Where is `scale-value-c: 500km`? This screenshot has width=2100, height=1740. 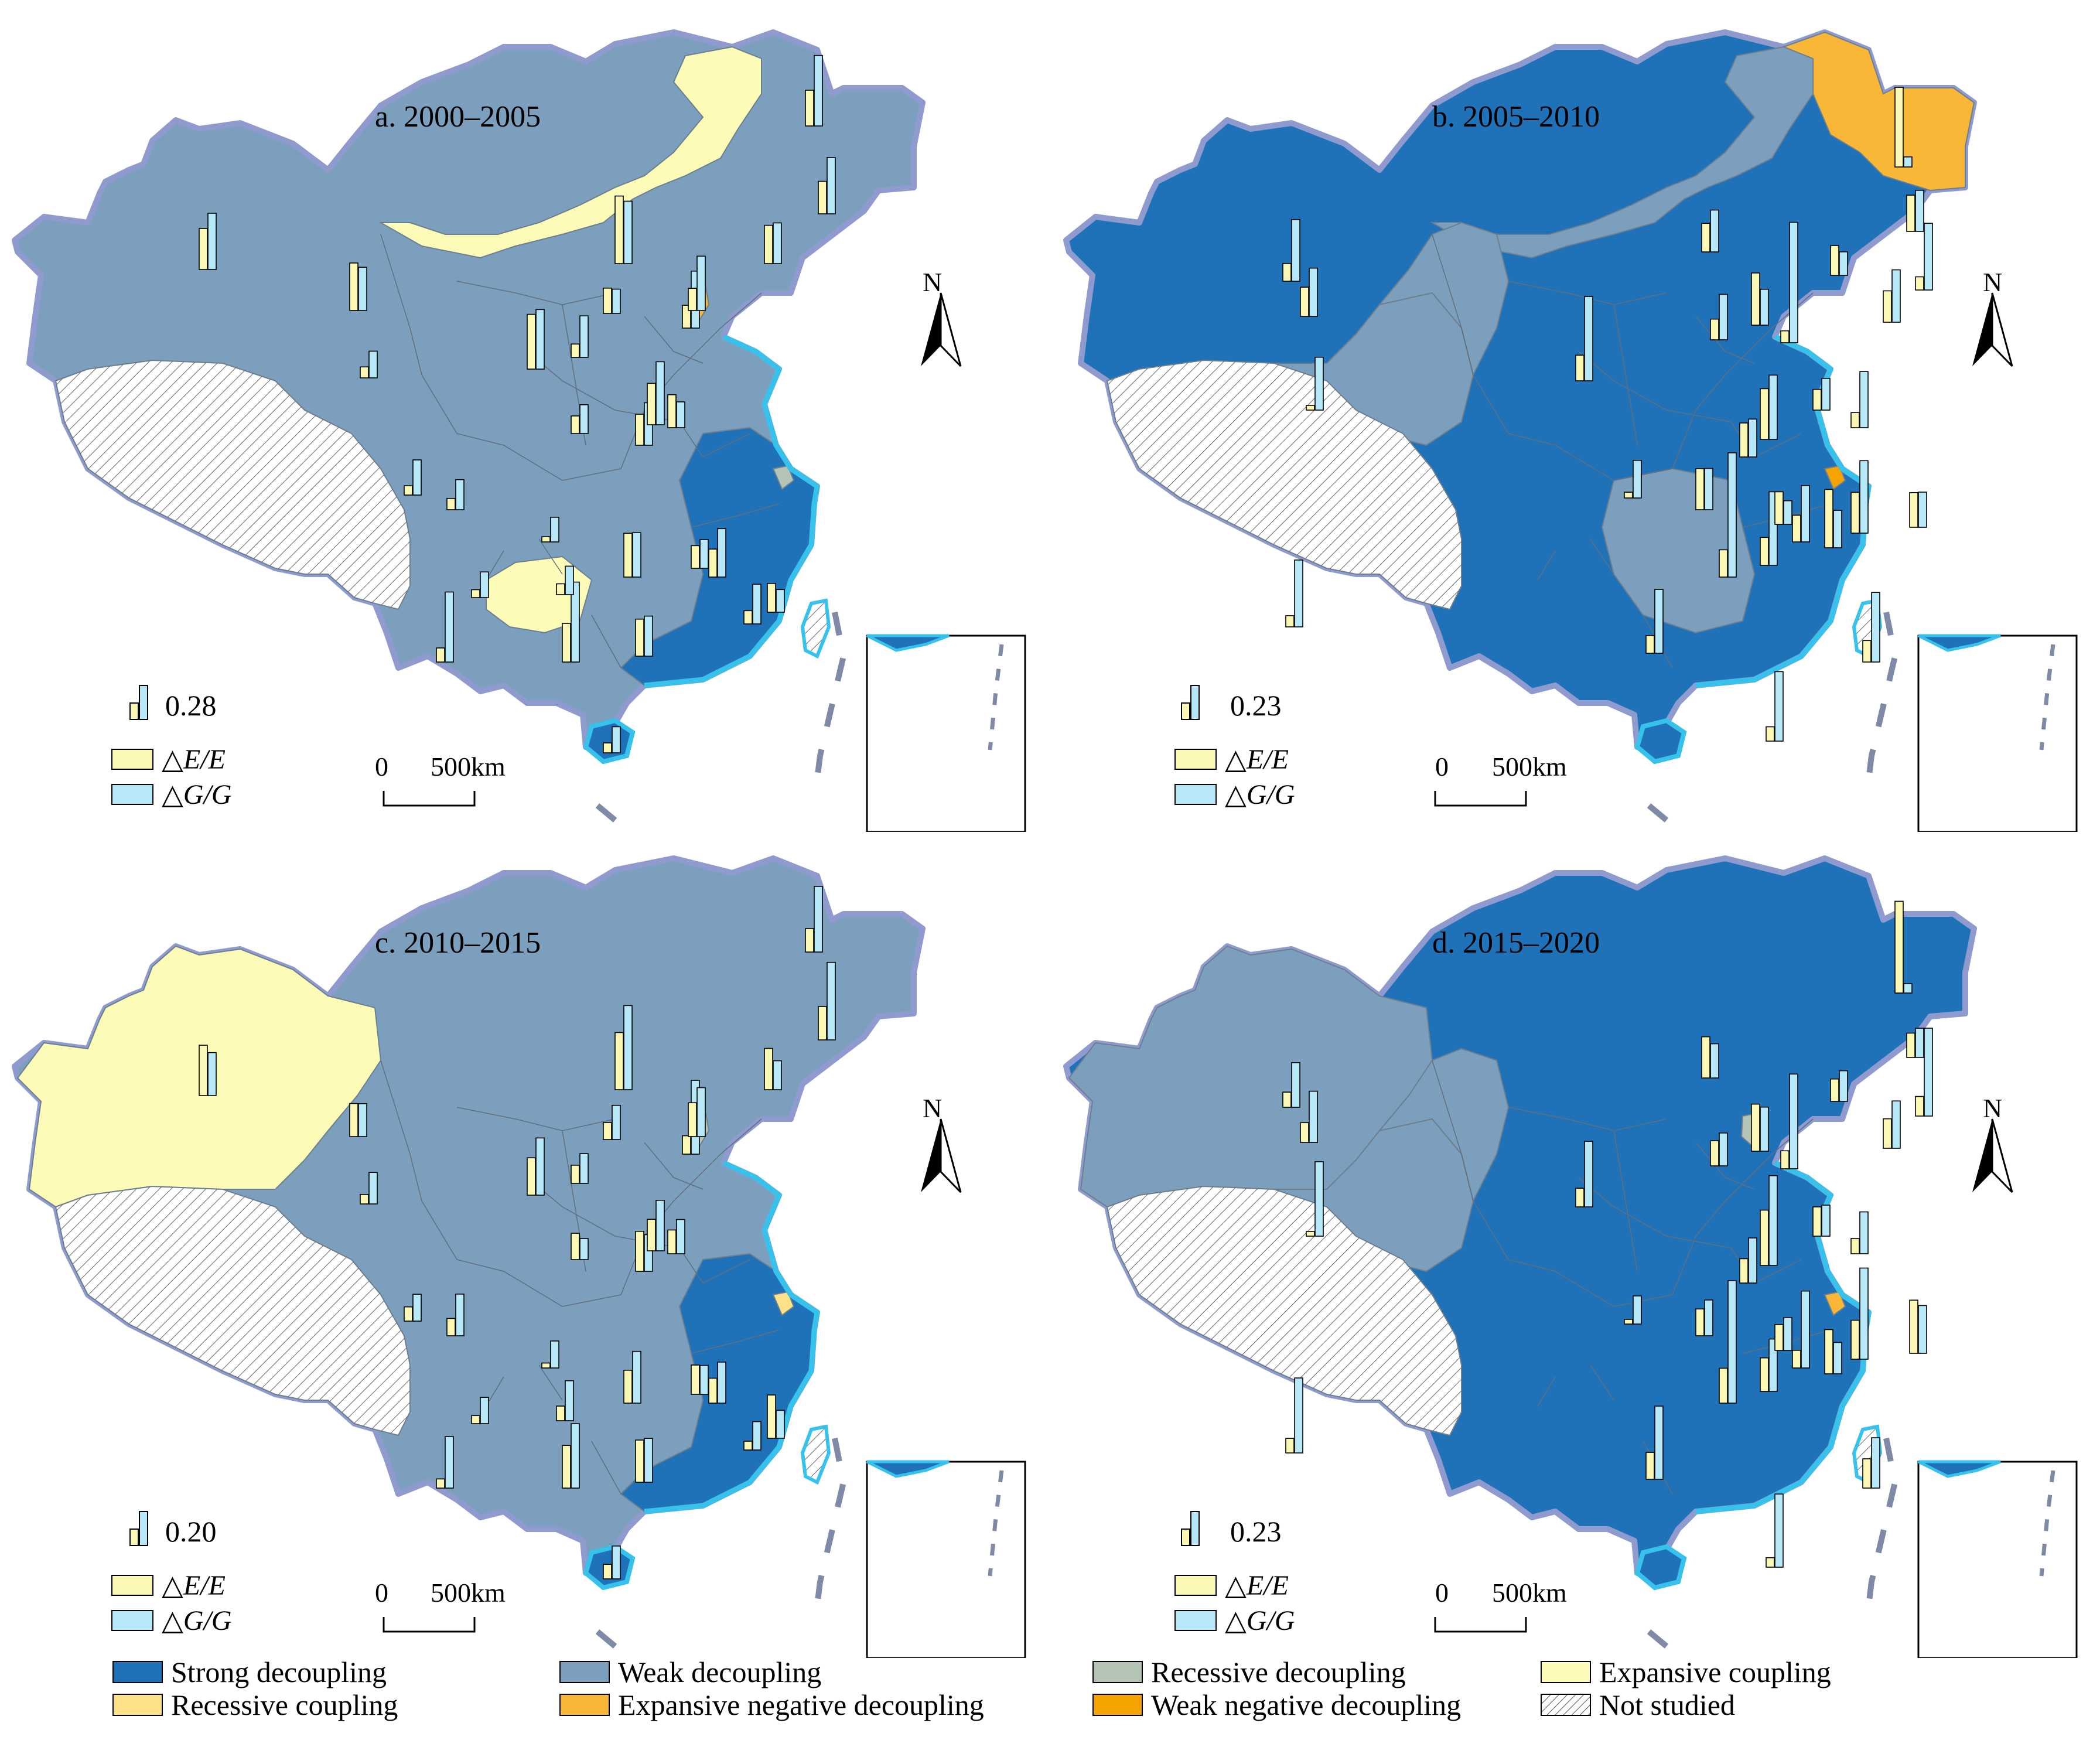
scale-value-c: 500km is located at coordinates (468, 1592).